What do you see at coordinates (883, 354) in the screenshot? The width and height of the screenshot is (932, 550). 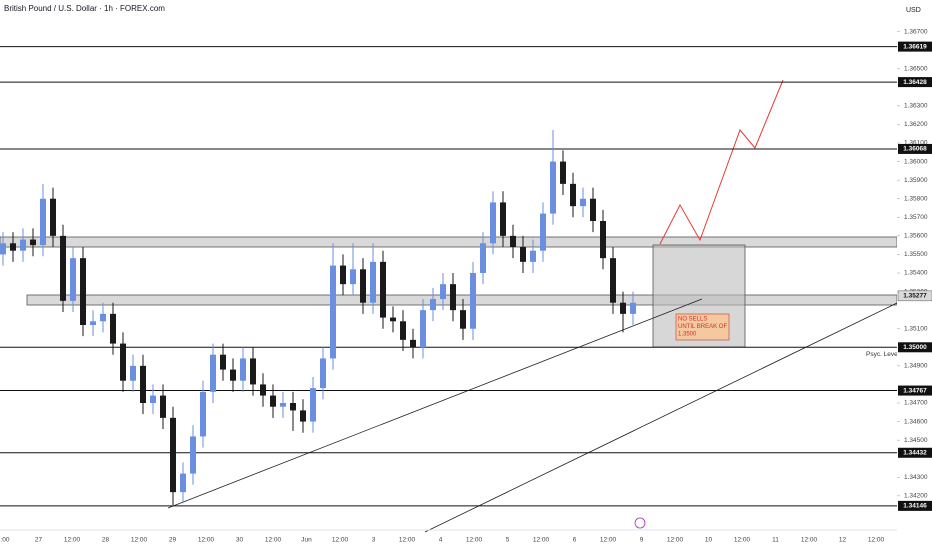 I see `level-note: Psyc. Level` at bounding box center [883, 354].